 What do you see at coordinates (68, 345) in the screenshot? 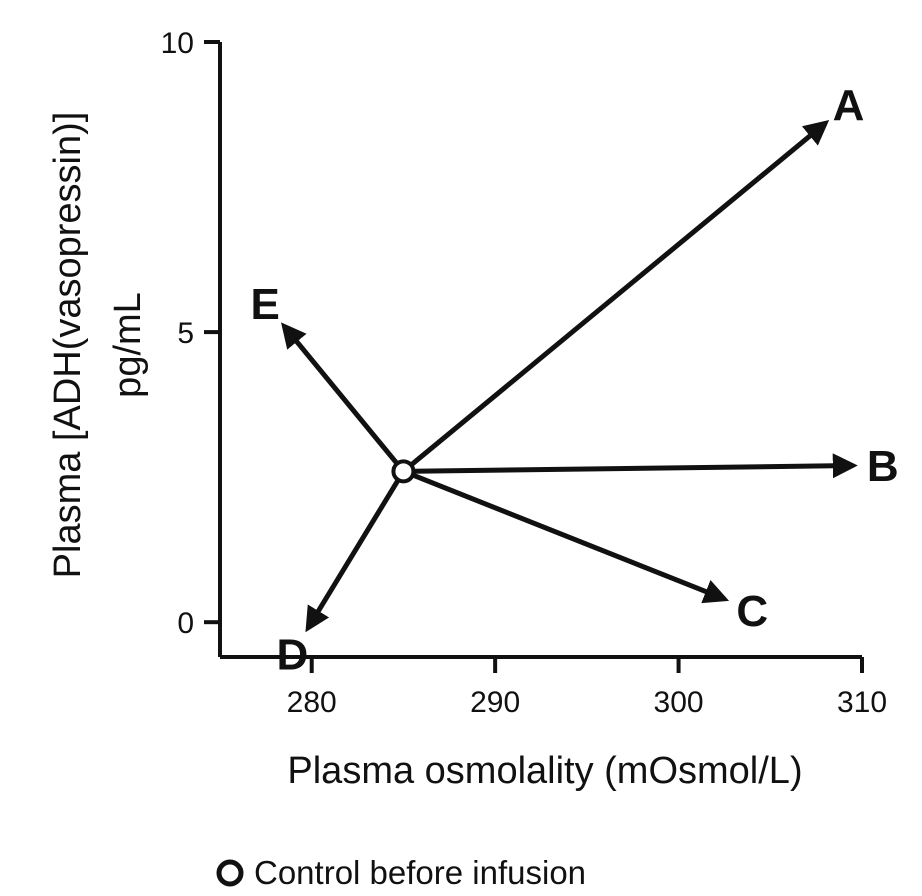
I see `y-axis-title: Plasma [ADH(vasopressin)]` at bounding box center [68, 345].